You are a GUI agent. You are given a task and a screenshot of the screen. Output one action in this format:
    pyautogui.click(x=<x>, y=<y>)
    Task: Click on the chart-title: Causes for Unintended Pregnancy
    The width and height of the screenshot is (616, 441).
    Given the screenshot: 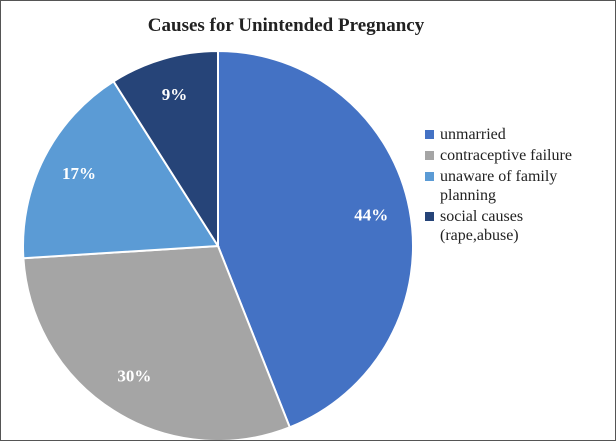 What is the action you would take?
    pyautogui.click(x=286, y=25)
    